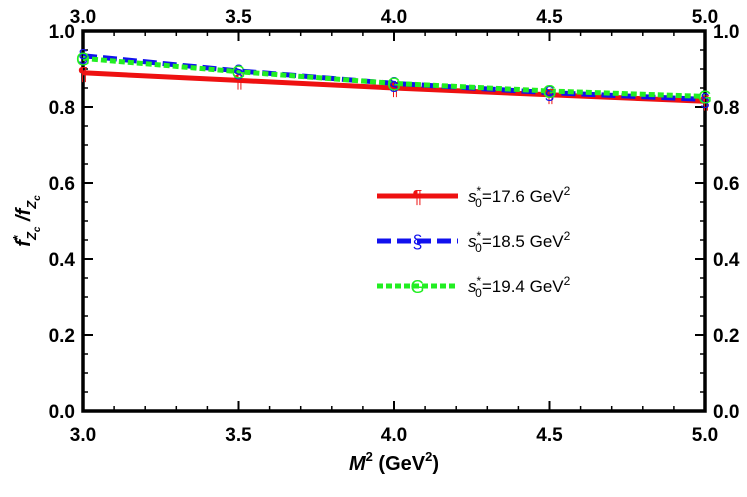  What do you see at coordinates (417, 287) in the screenshot?
I see `legend-marker-3: G` at bounding box center [417, 287].